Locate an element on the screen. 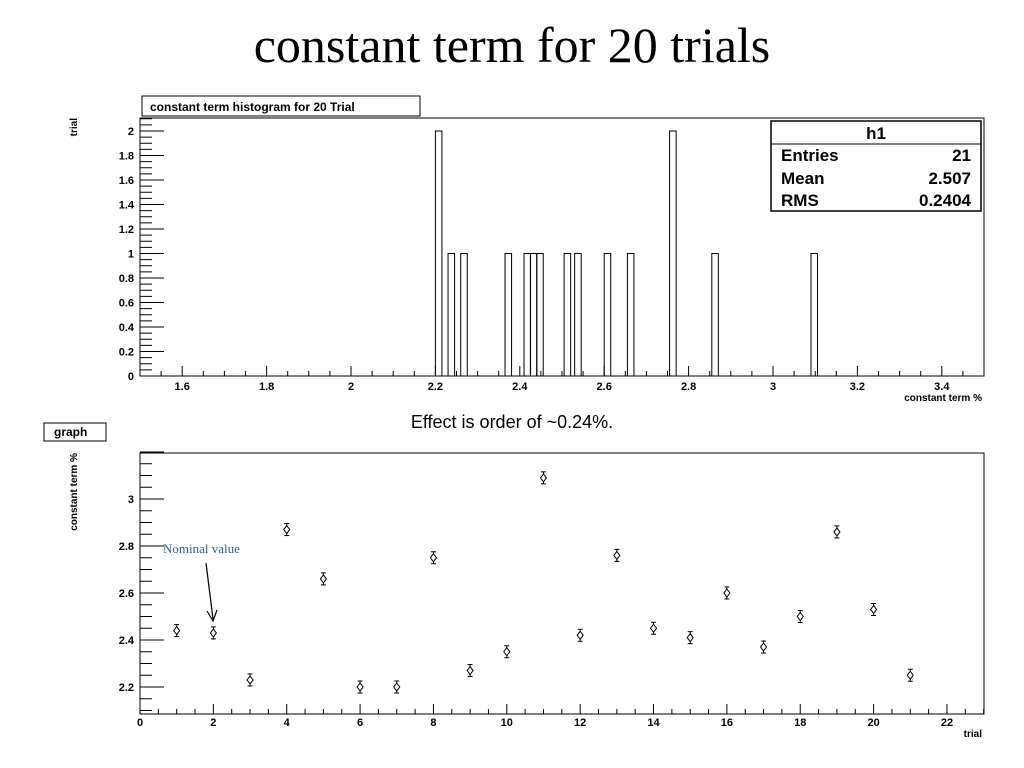  histogram-y-tick-label: 0 is located at coordinates (131, 377).